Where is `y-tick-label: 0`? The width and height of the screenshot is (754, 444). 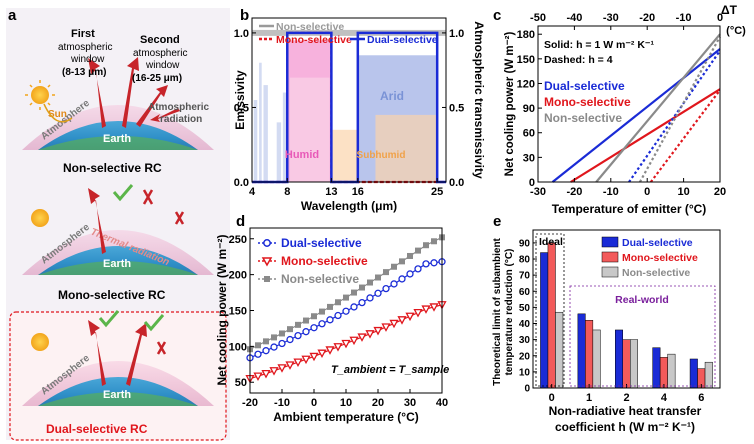
y-tick-label: 0 is located at coordinates (532, 183).